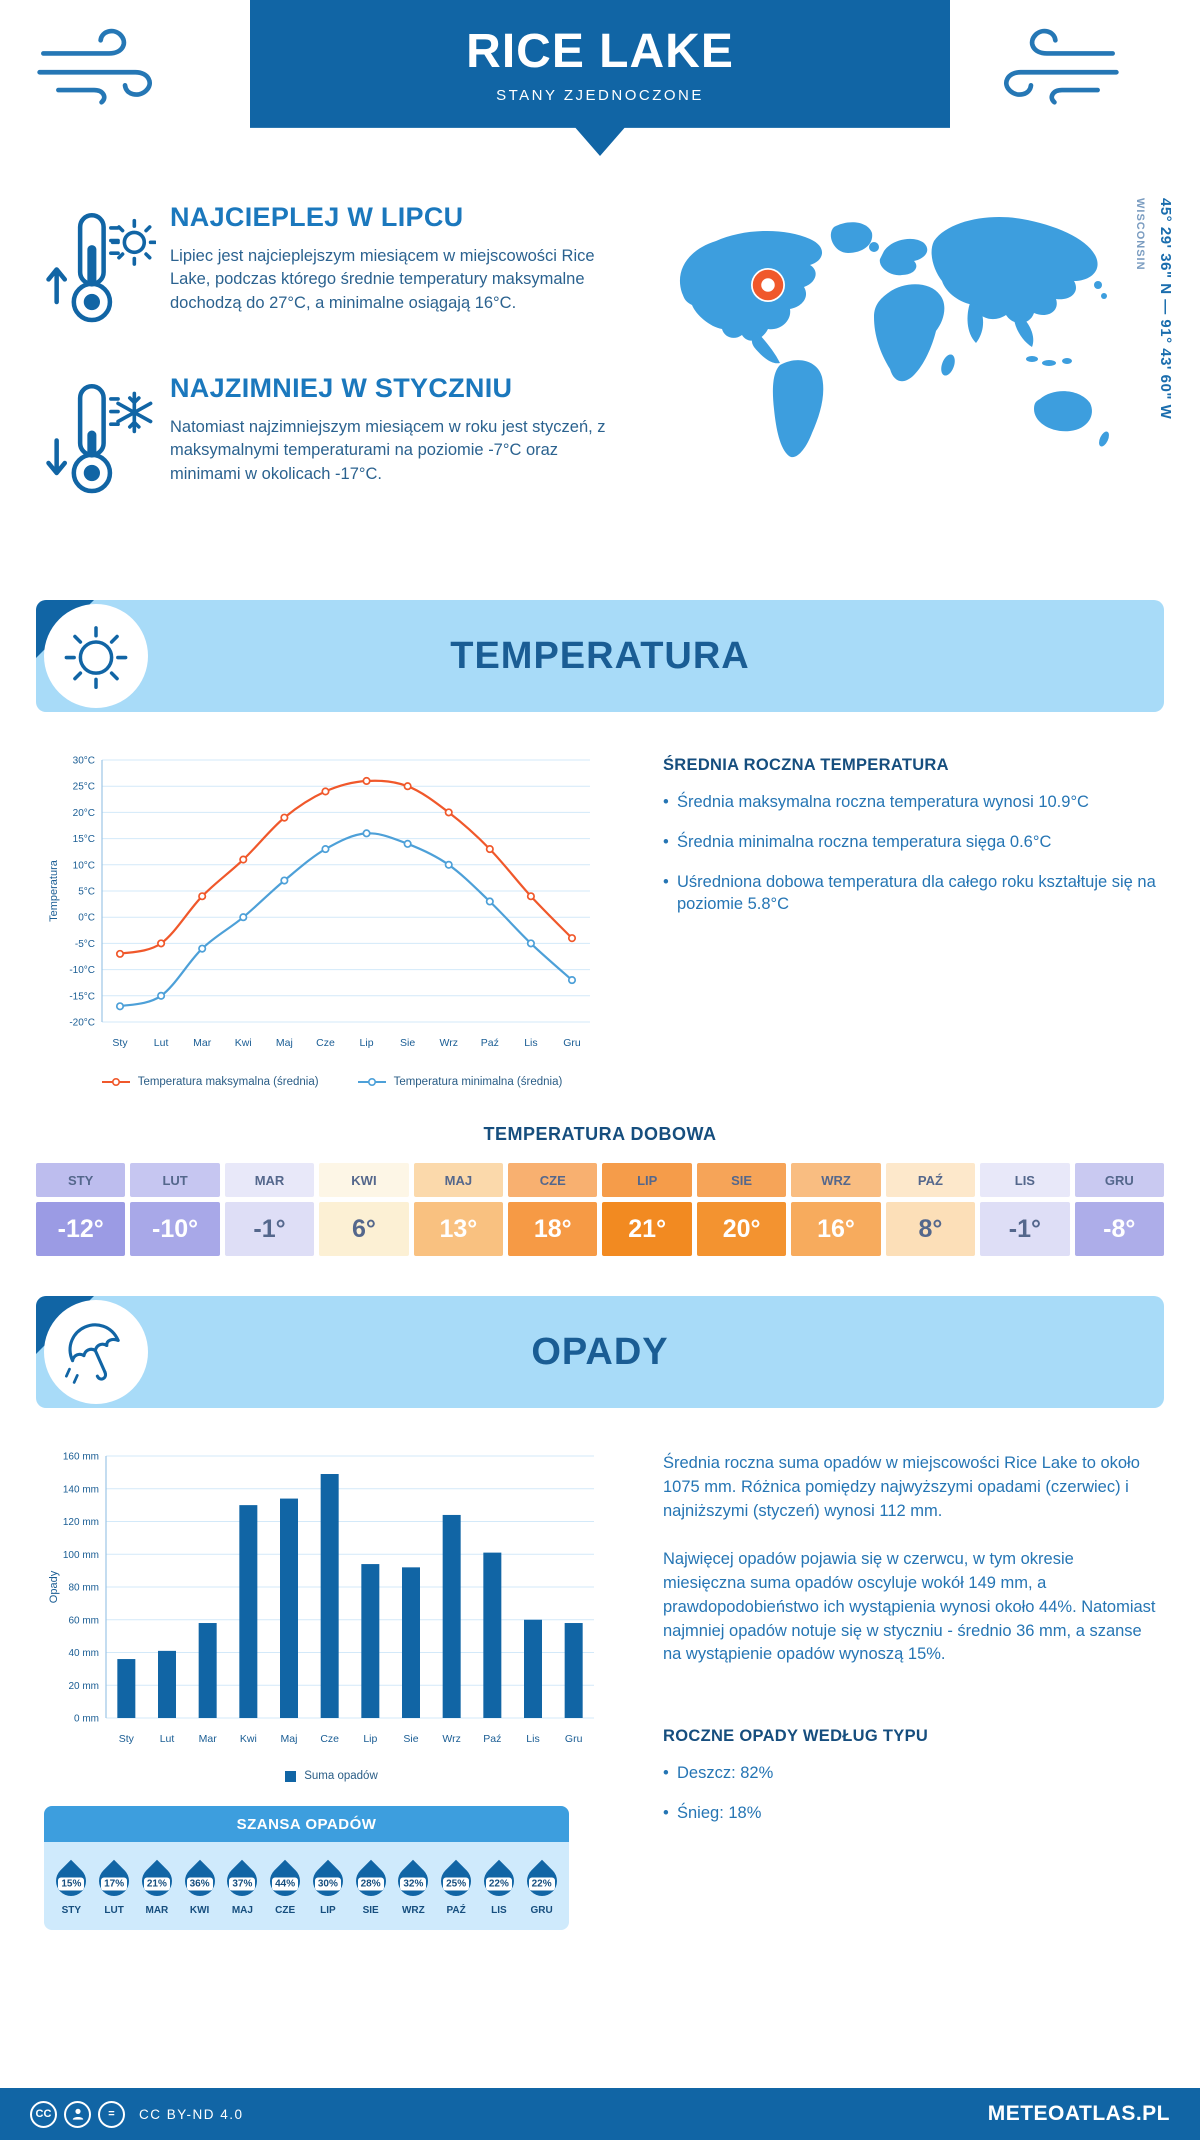 This screenshot has height=2140, width=1200. I want to click on cc-person-icon, so click(77, 2114).